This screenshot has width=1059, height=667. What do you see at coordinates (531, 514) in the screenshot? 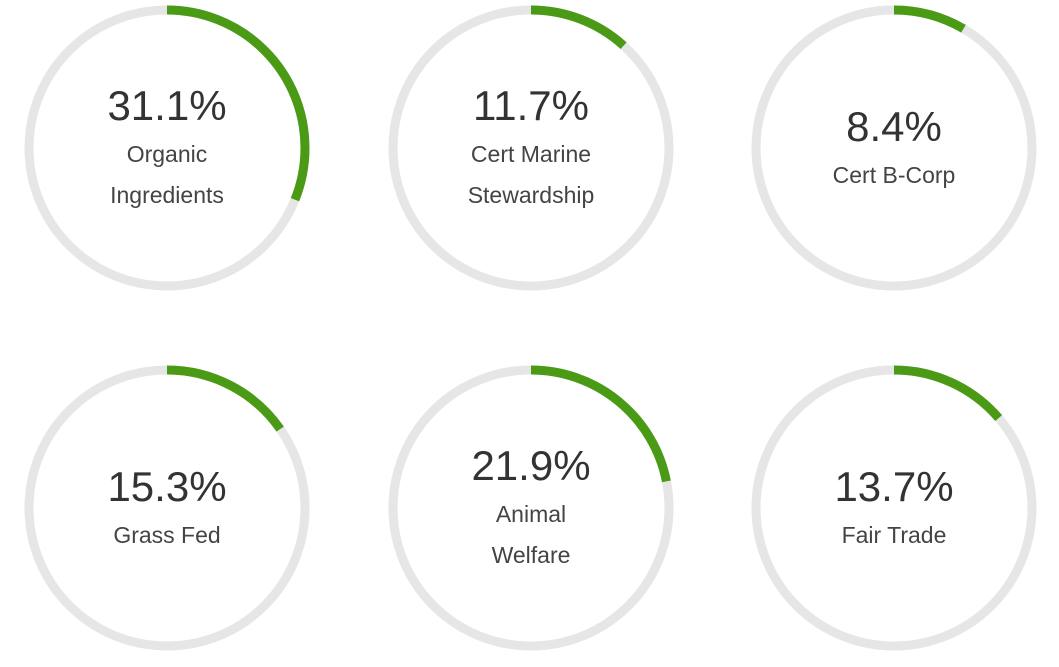
I see `gauge-label-line: Animal` at bounding box center [531, 514].